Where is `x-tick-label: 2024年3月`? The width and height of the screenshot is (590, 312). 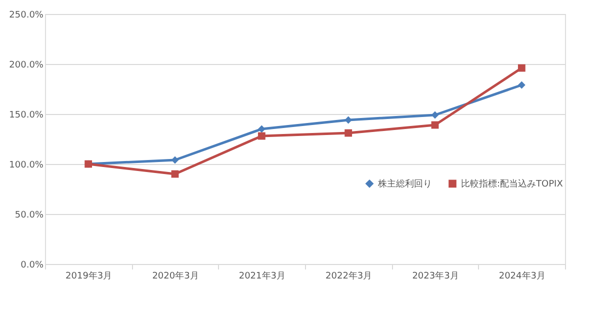 x-tick-label: 2024年3月 is located at coordinates (522, 276).